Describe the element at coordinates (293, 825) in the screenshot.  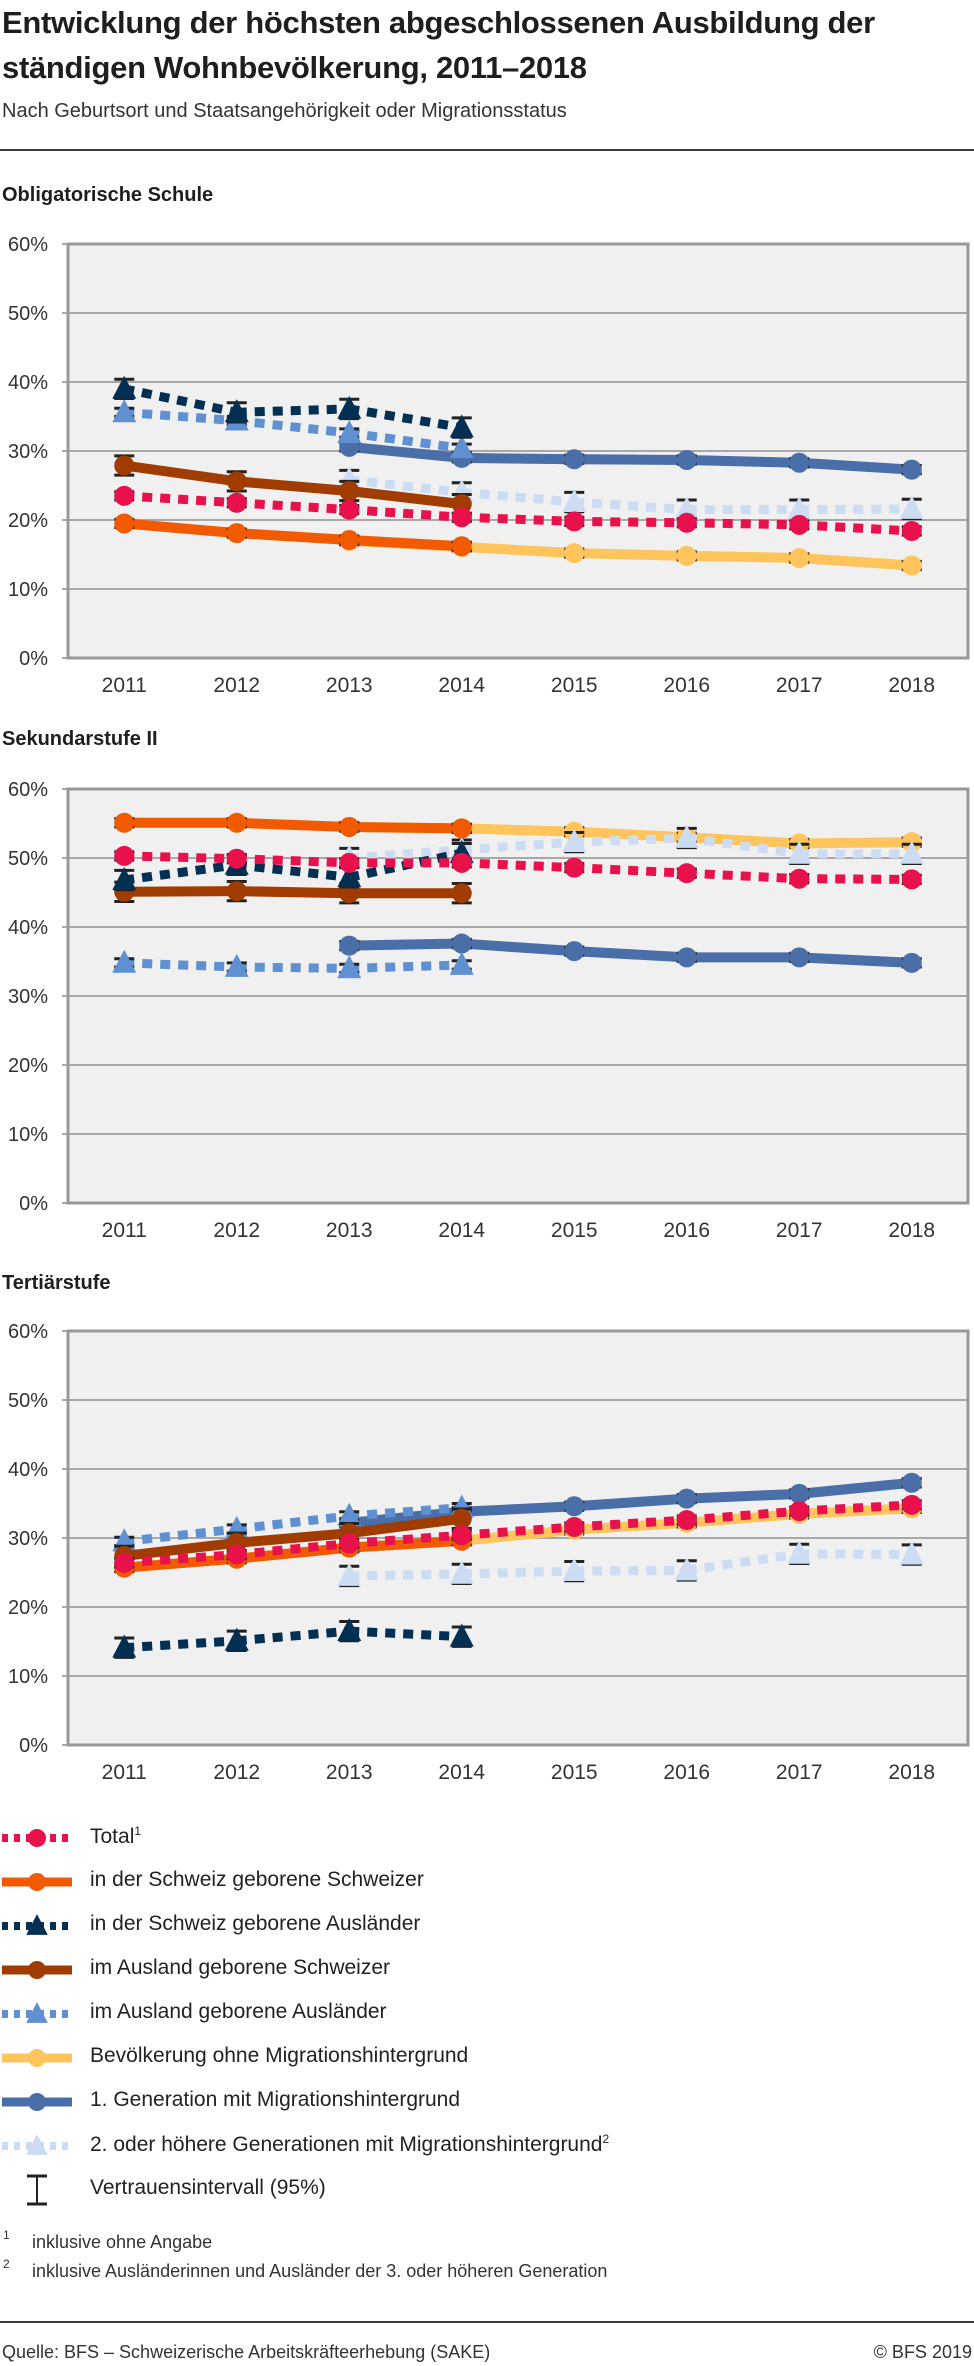
I see `series-in-der-schweiz-geborene-schweizer` at that location.